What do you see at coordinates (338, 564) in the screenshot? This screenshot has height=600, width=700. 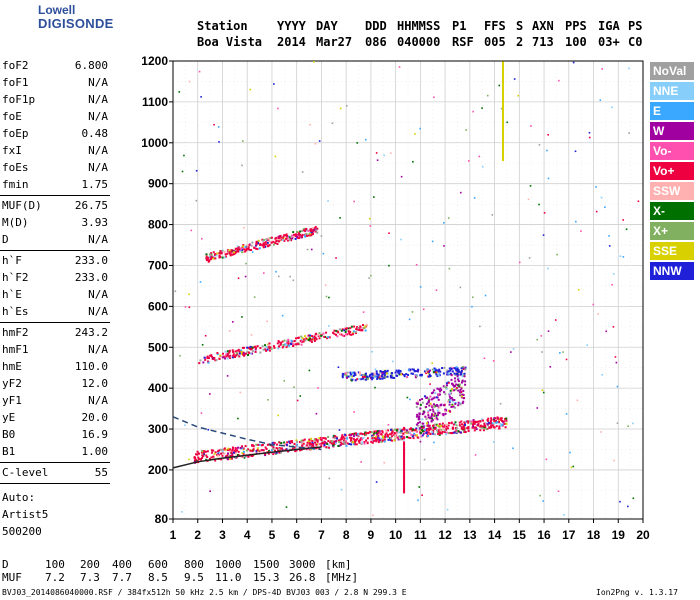 I see `distance-cell: [km]` at bounding box center [338, 564].